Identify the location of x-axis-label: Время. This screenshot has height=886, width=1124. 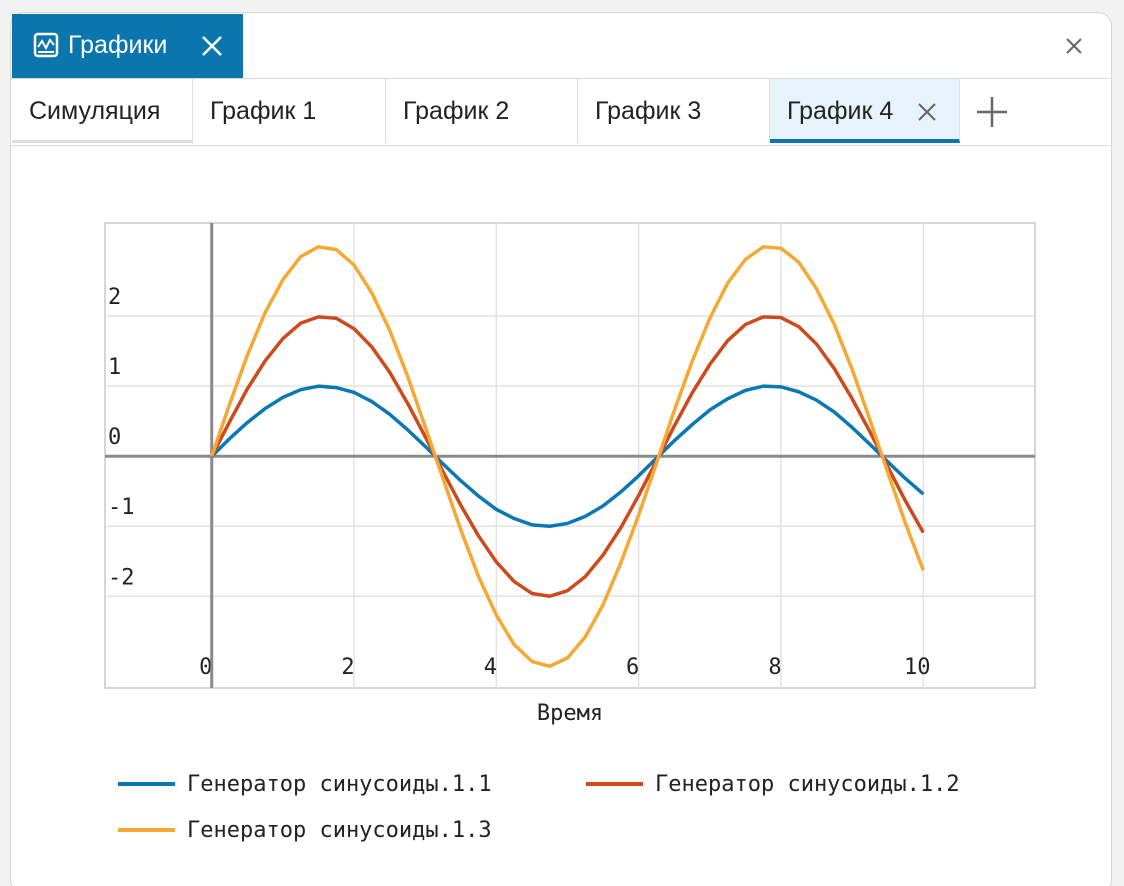
(570, 713).